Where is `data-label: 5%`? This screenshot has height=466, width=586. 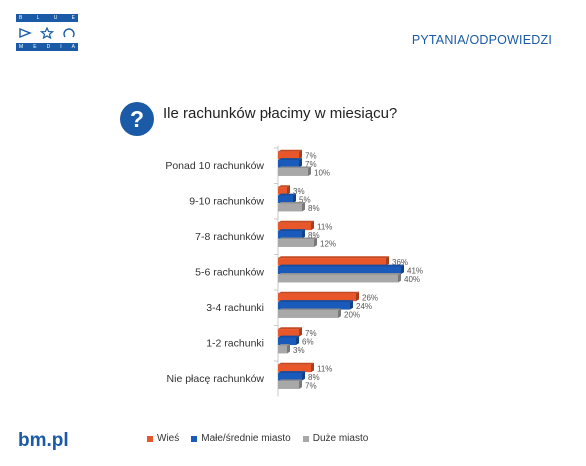
data-label: 5% is located at coordinates (305, 200).